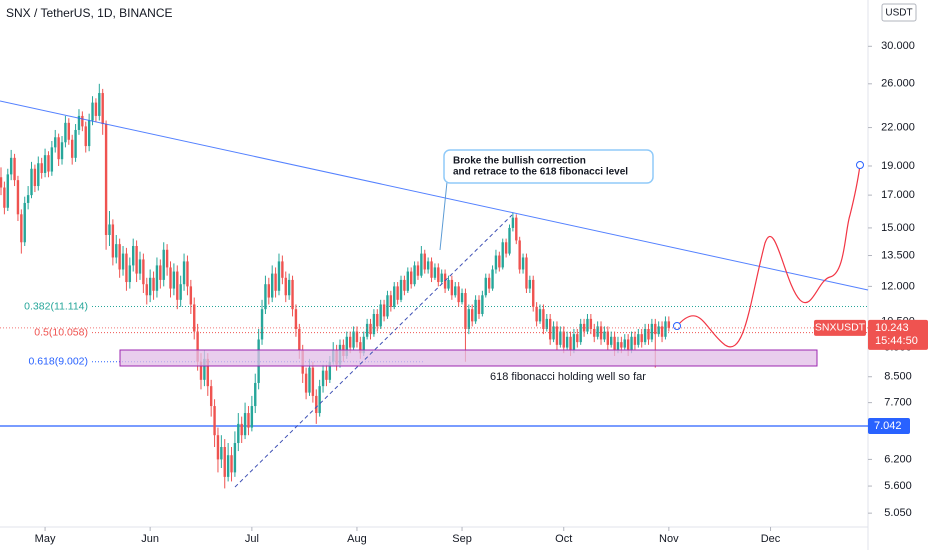  I want to click on y-tick-label: 8.500, so click(898, 377).